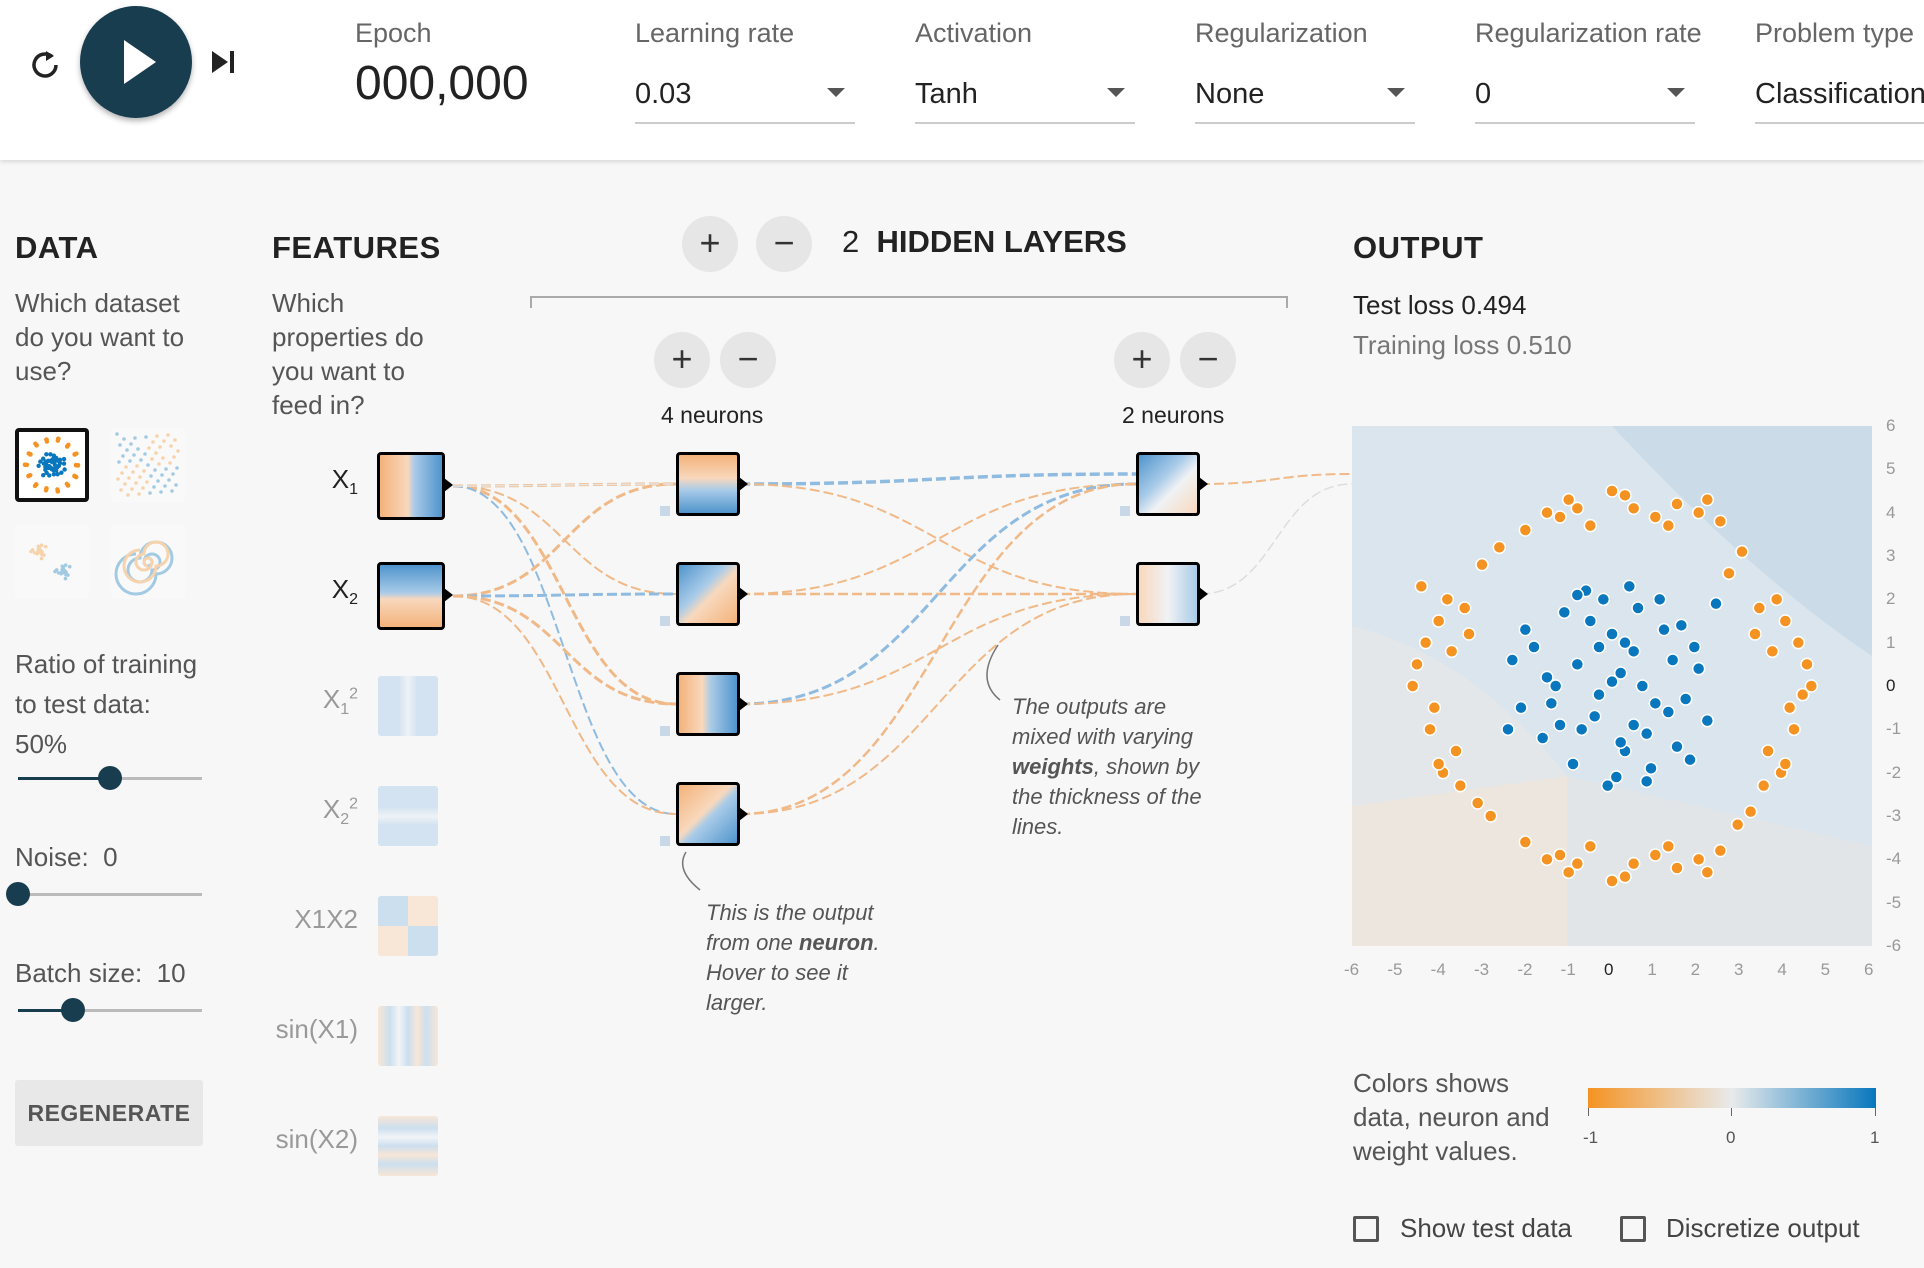  What do you see at coordinates (52, 562) in the screenshot?
I see `dataset-gaussian` at bounding box center [52, 562].